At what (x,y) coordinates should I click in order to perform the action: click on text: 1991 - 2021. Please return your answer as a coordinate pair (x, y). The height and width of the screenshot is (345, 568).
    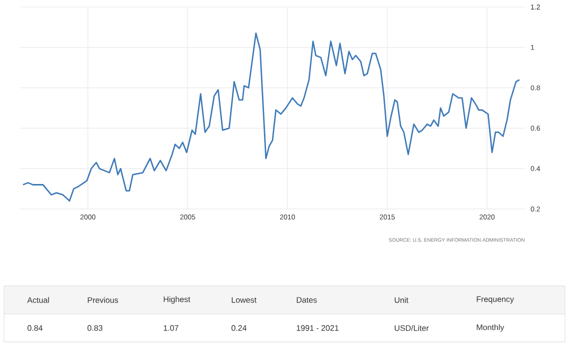
    Looking at the image, I should click on (317, 328).